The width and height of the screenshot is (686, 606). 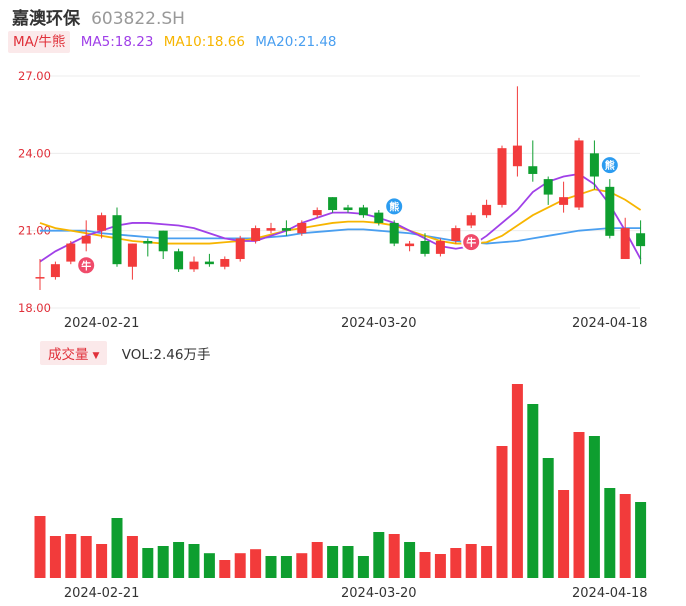 I want to click on ma5-legend: MA5:18.23, so click(x=117, y=42).